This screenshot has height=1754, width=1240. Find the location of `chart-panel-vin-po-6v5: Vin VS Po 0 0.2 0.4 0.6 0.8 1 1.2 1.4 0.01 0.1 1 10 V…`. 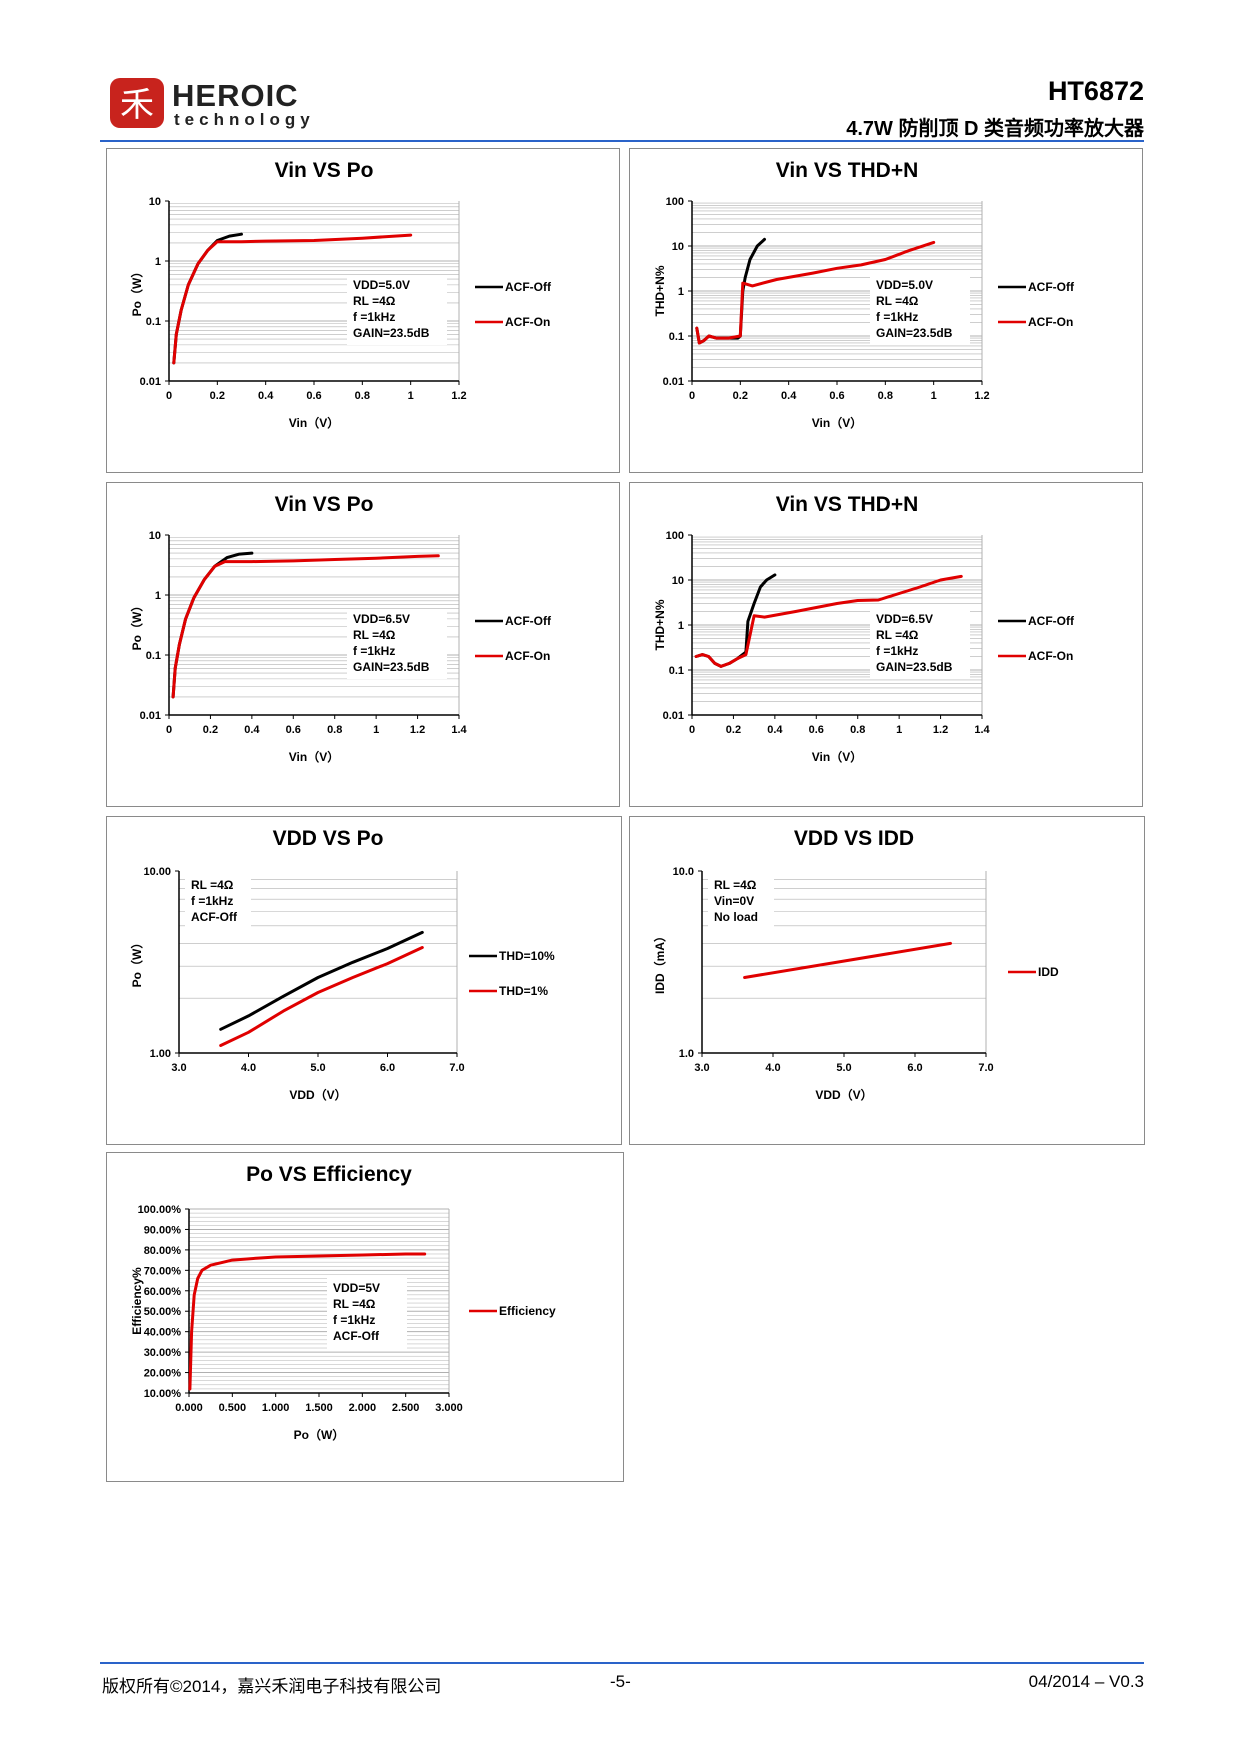

chart-panel-vin-po-6v5: Vin VS Po 0 0.2 0.4 0.6 0.8 1 1.2 1.4 0.01 0.1 1 10 V… is located at coordinates (363, 644).